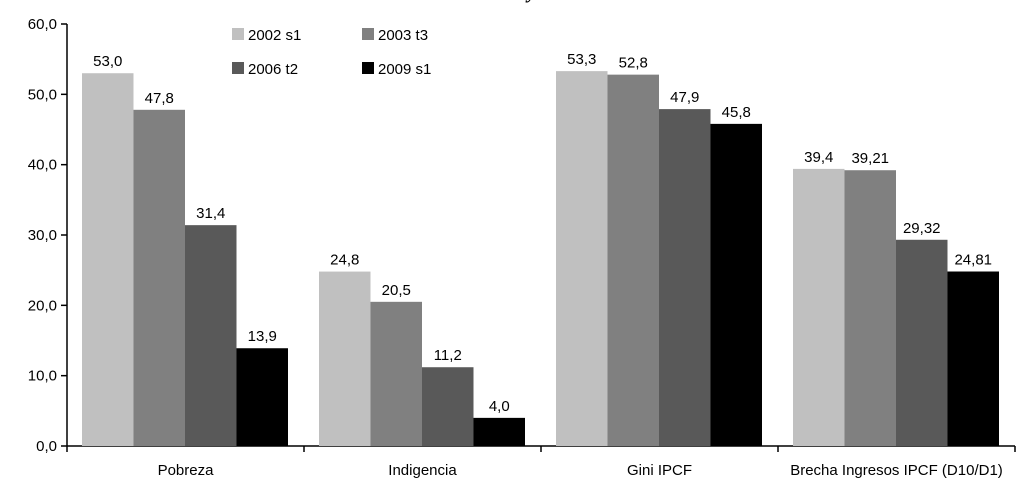 Image resolution: width=1028 pixels, height=481 pixels. Describe the element at coordinates (42, 376) in the screenshot. I see `y-tick-label: 10,0` at that location.